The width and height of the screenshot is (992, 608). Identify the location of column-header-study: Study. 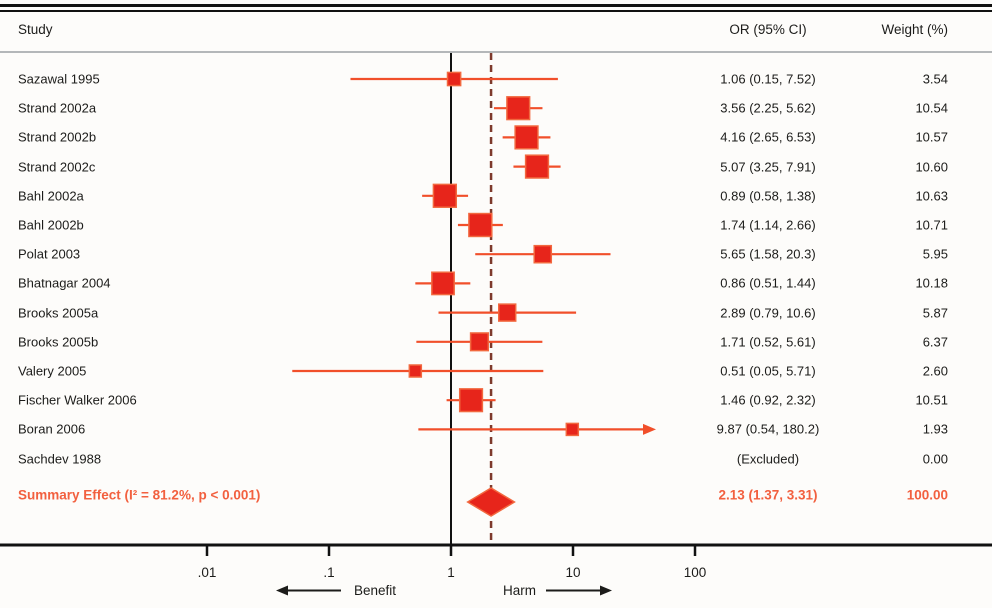
(35, 29).